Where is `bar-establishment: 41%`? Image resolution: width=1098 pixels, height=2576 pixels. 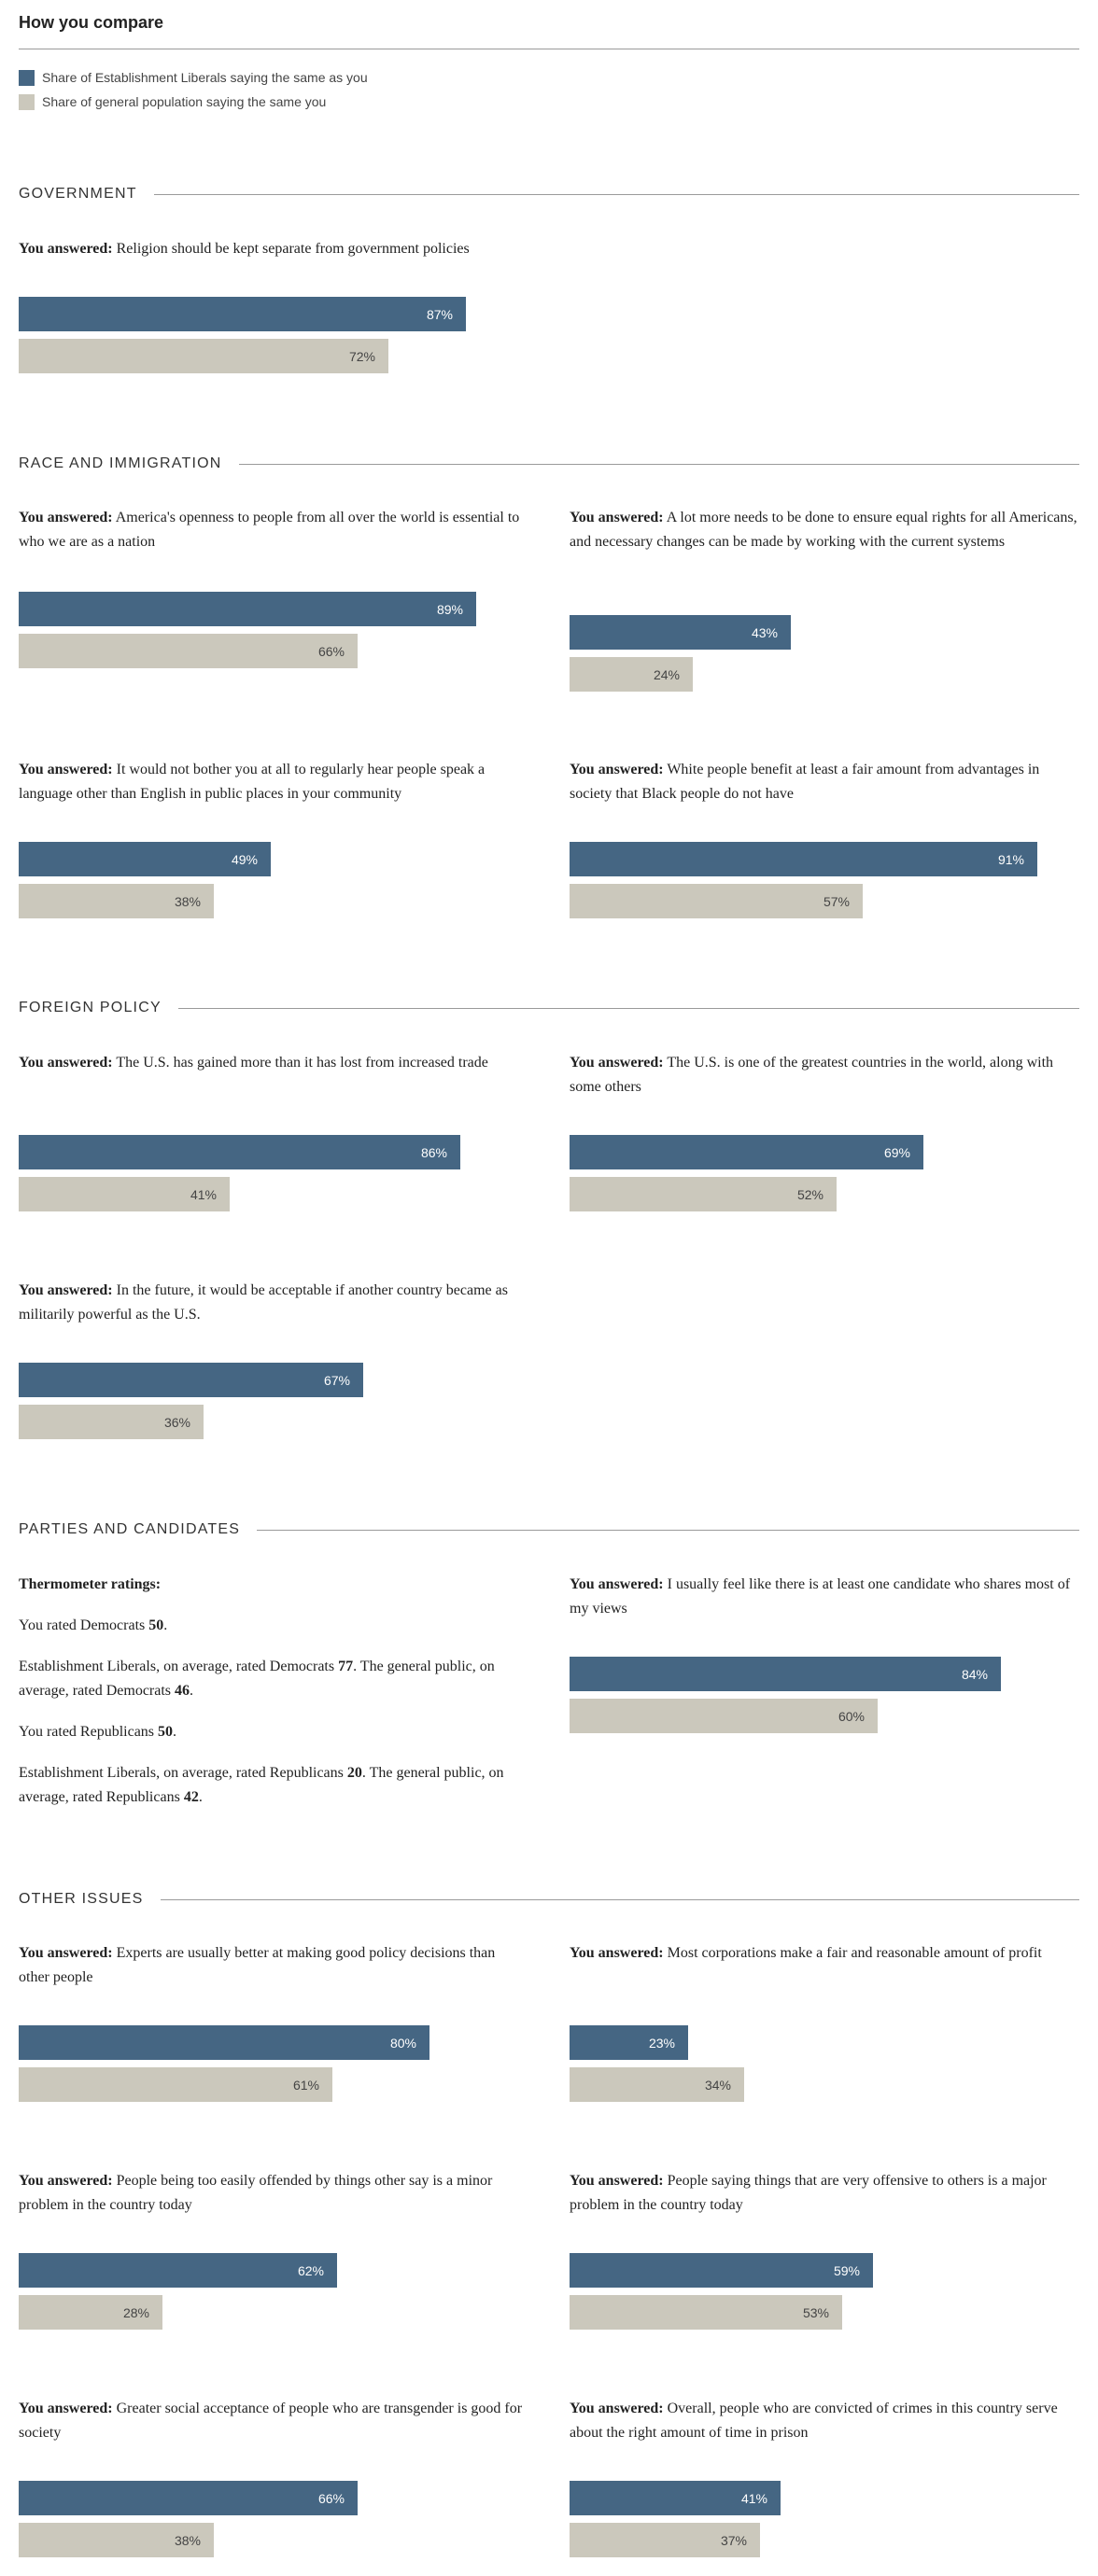 bar-establishment: 41% is located at coordinates (675, 2498).